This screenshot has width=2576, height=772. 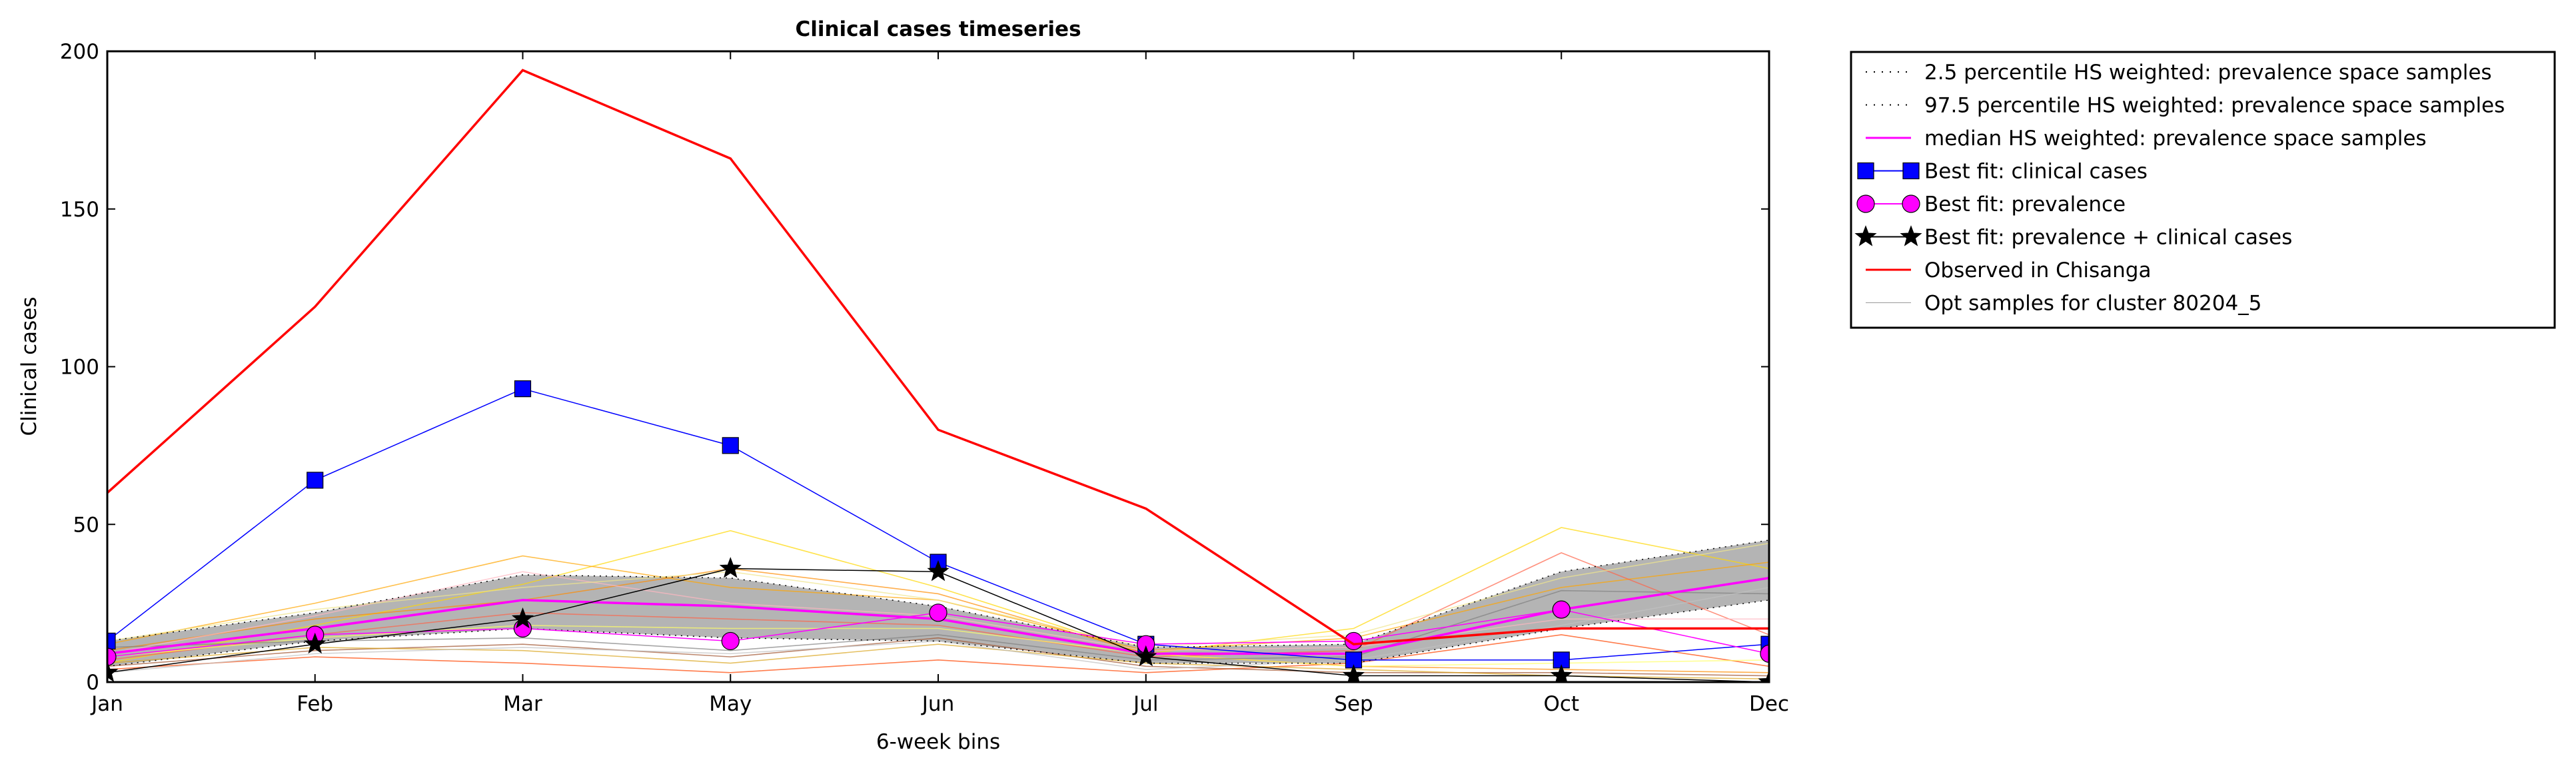 I want to click on legend-label-4: Best fit: clinical cases, so click(x=2036, y=172).